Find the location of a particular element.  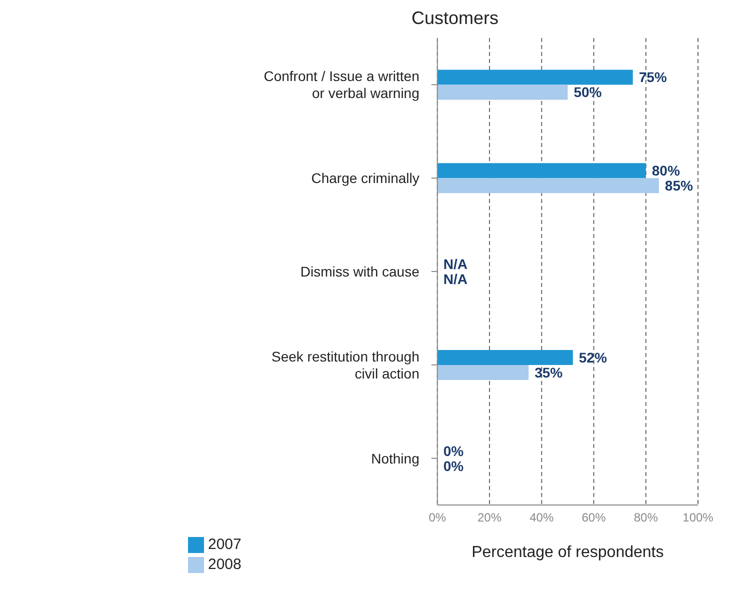

chart-title: Customers is located at coordinates (455, 19).